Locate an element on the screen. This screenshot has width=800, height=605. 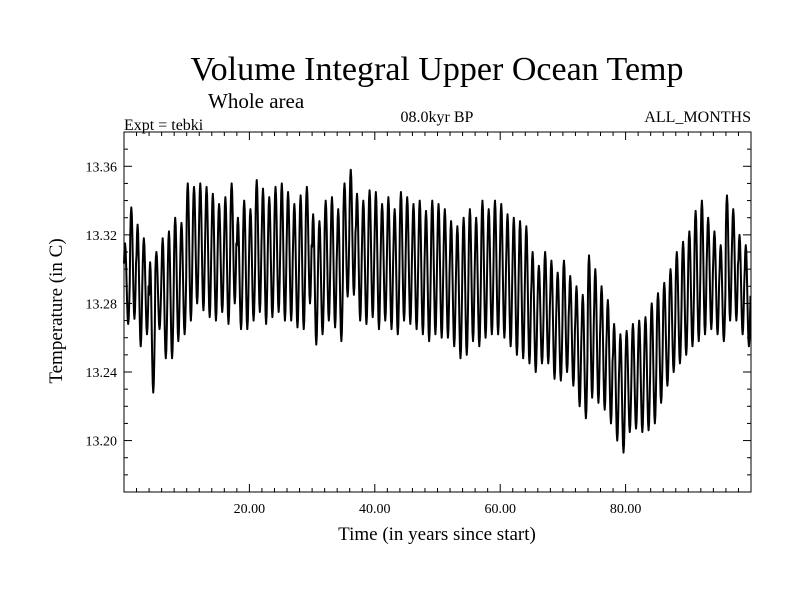
x-tick-label: 60.00 is located at coordinates (500, 509).